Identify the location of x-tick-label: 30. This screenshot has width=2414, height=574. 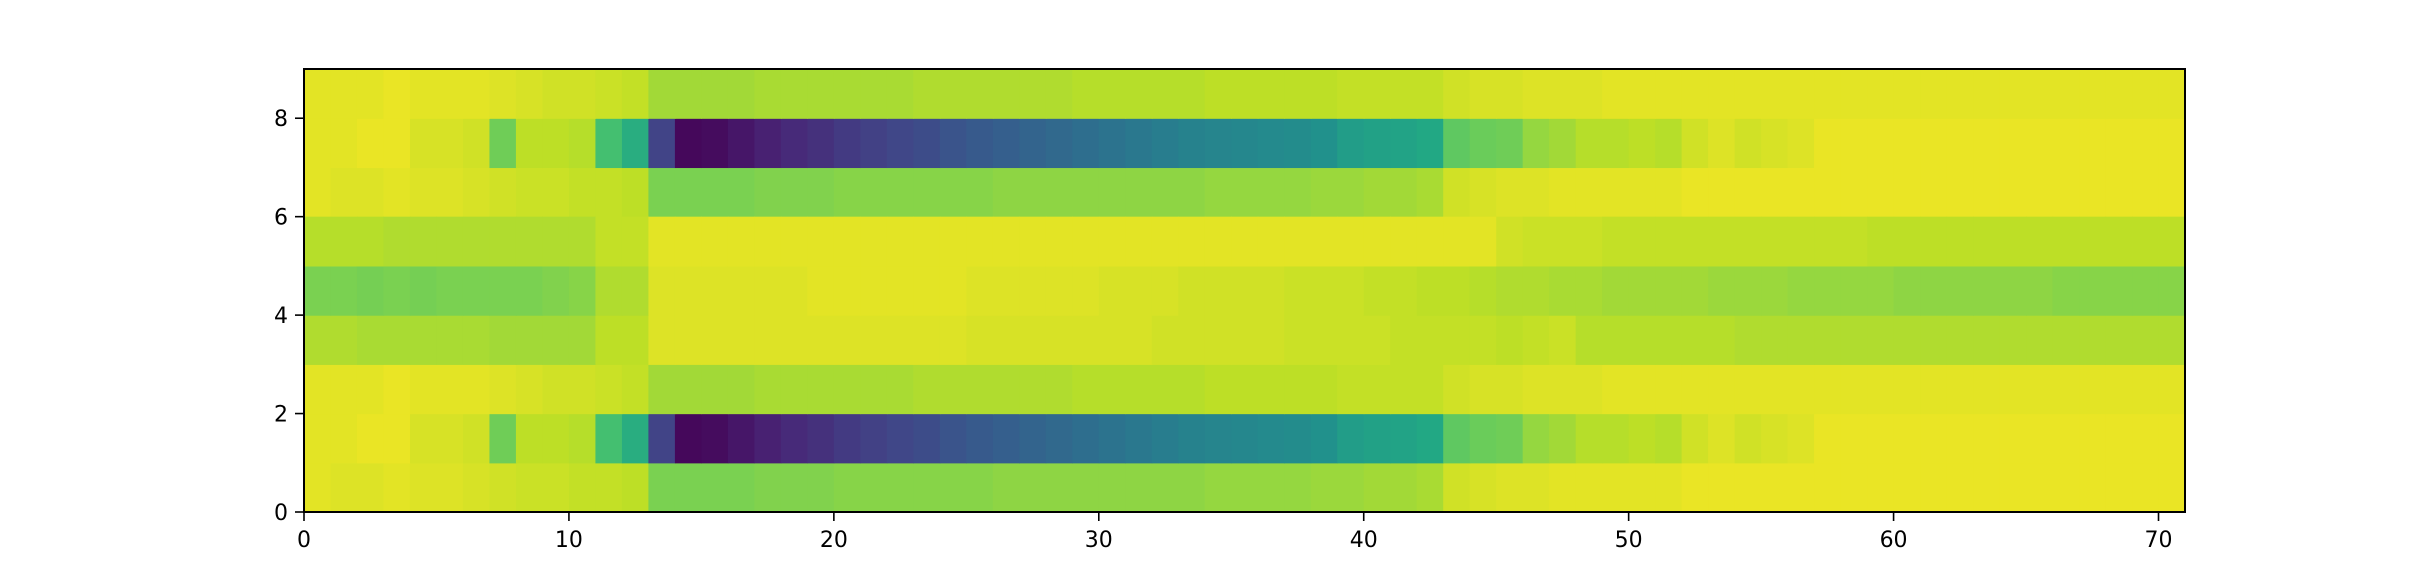
(1099, 540).